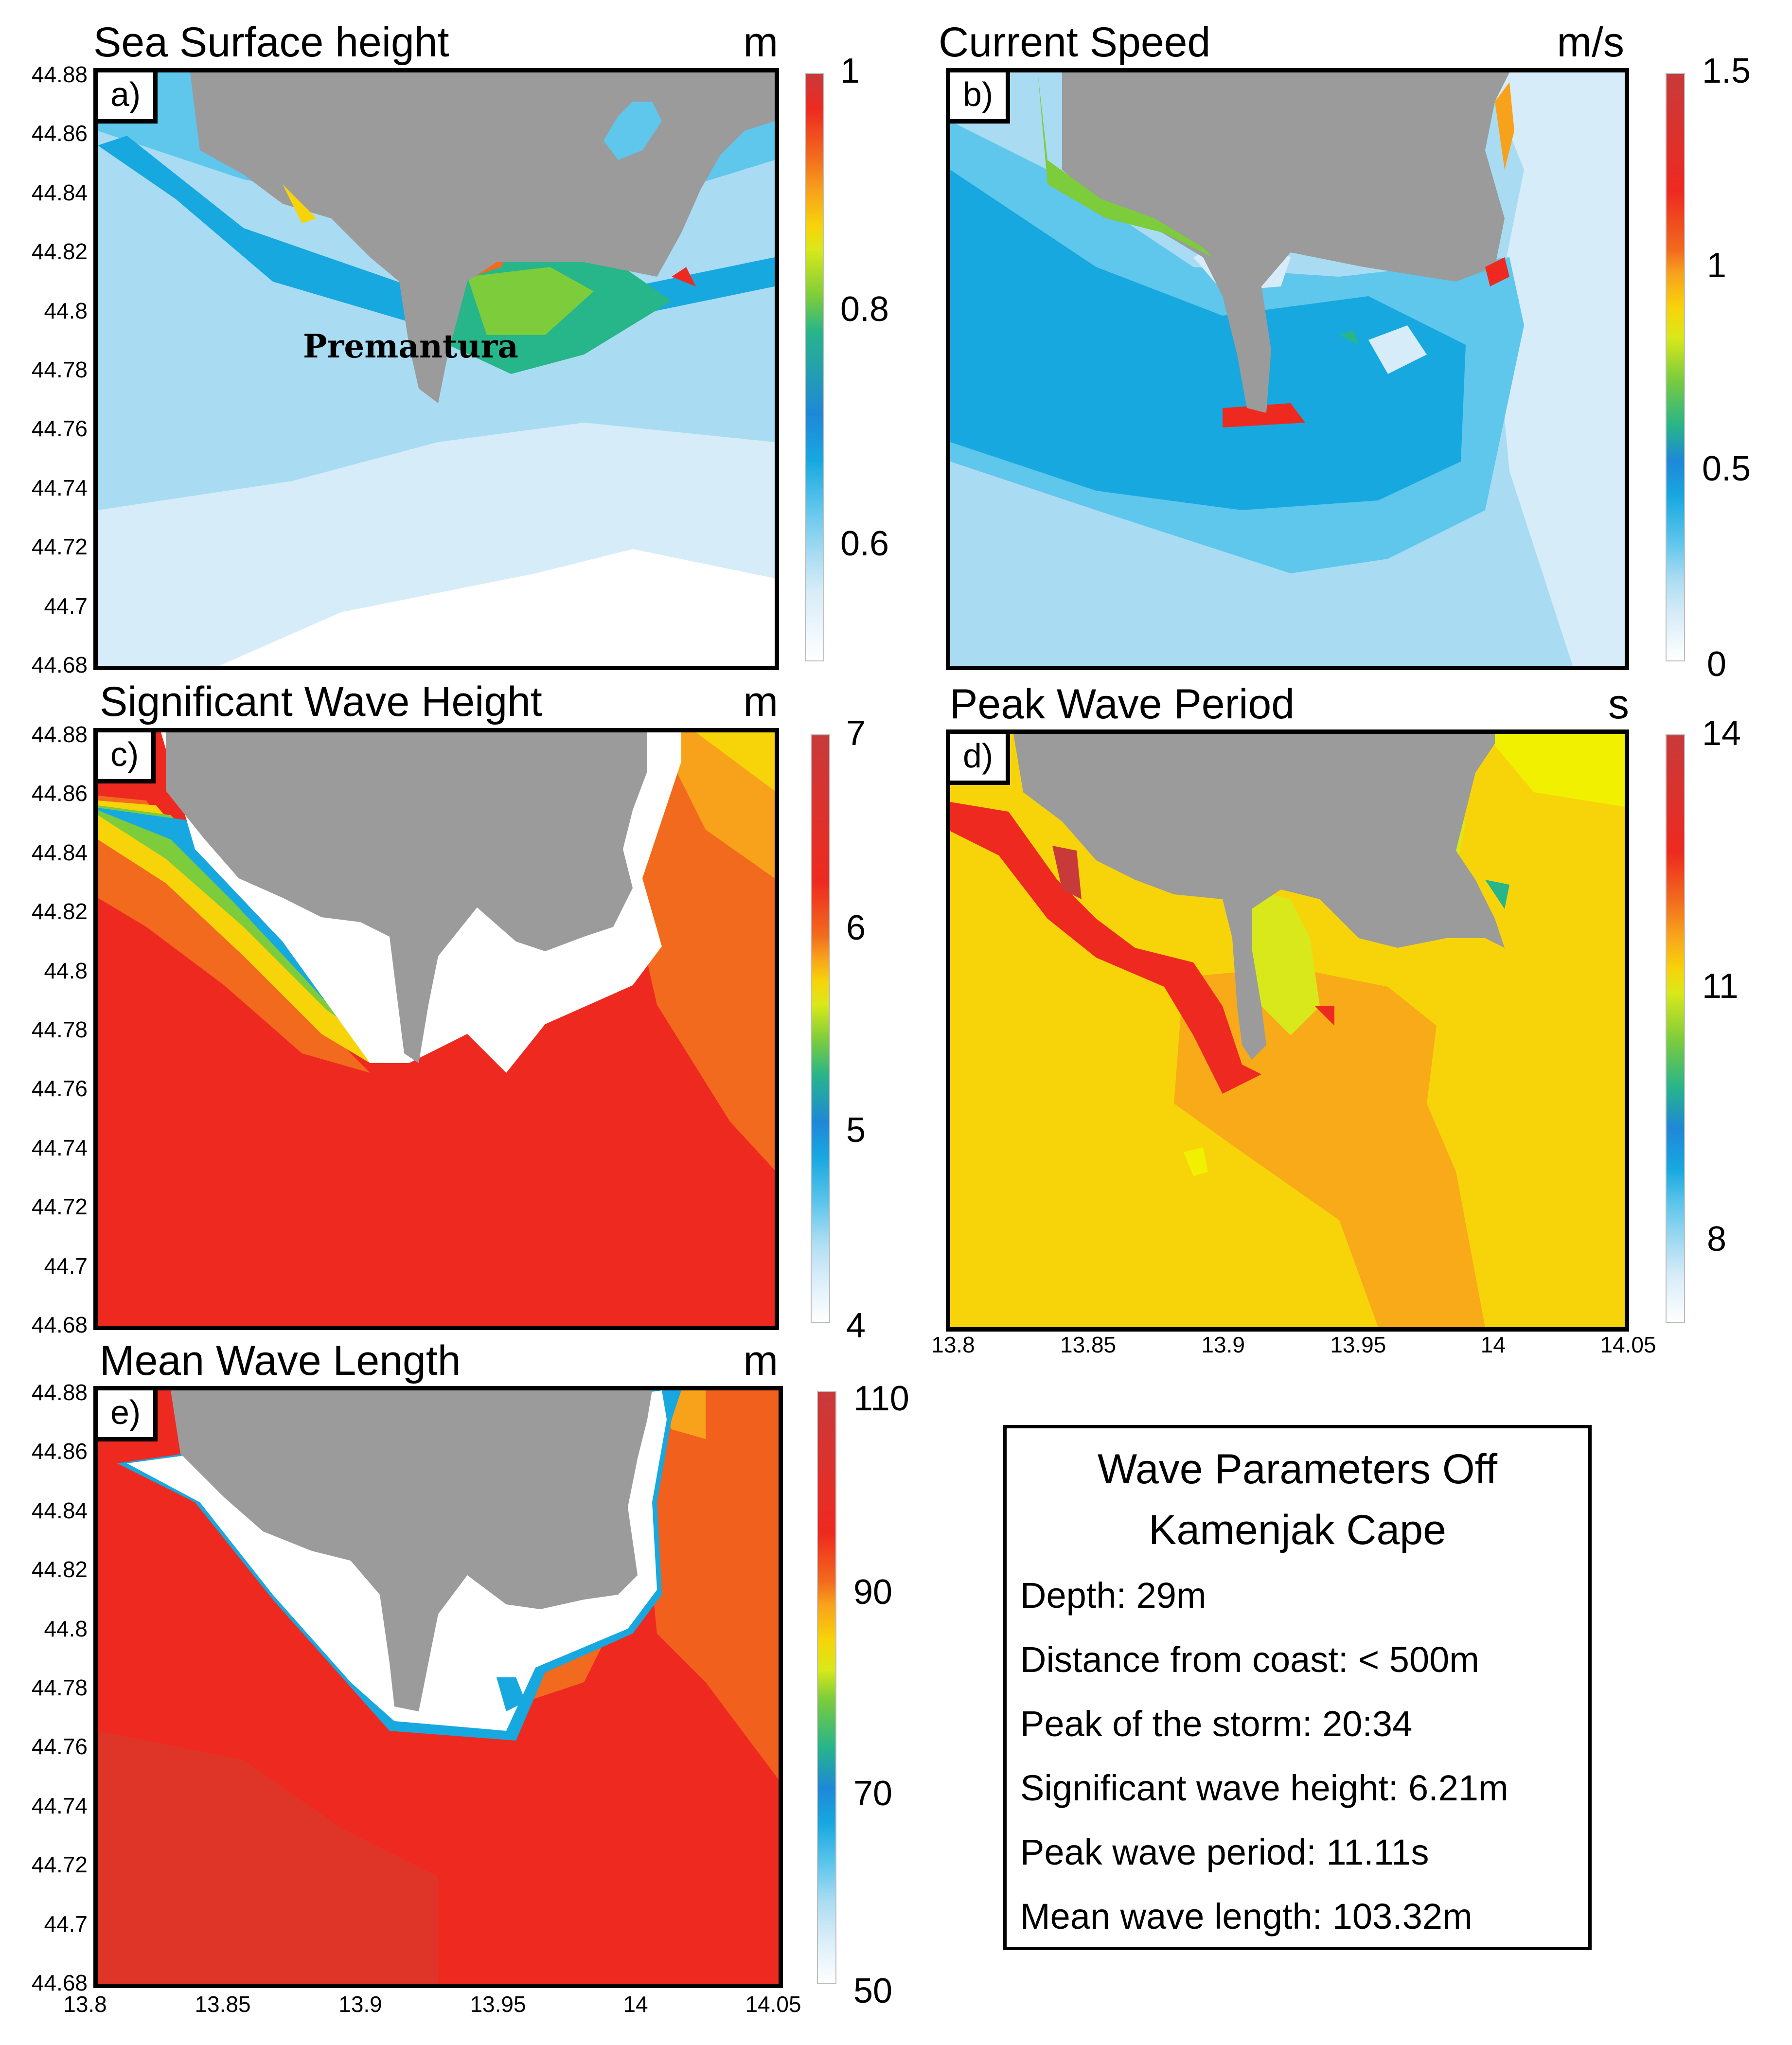  What do you see at coordinates (1590, 42) in the screenshot?
I see `panel-b-unit: m/s` at bounding box center [1590, 42].